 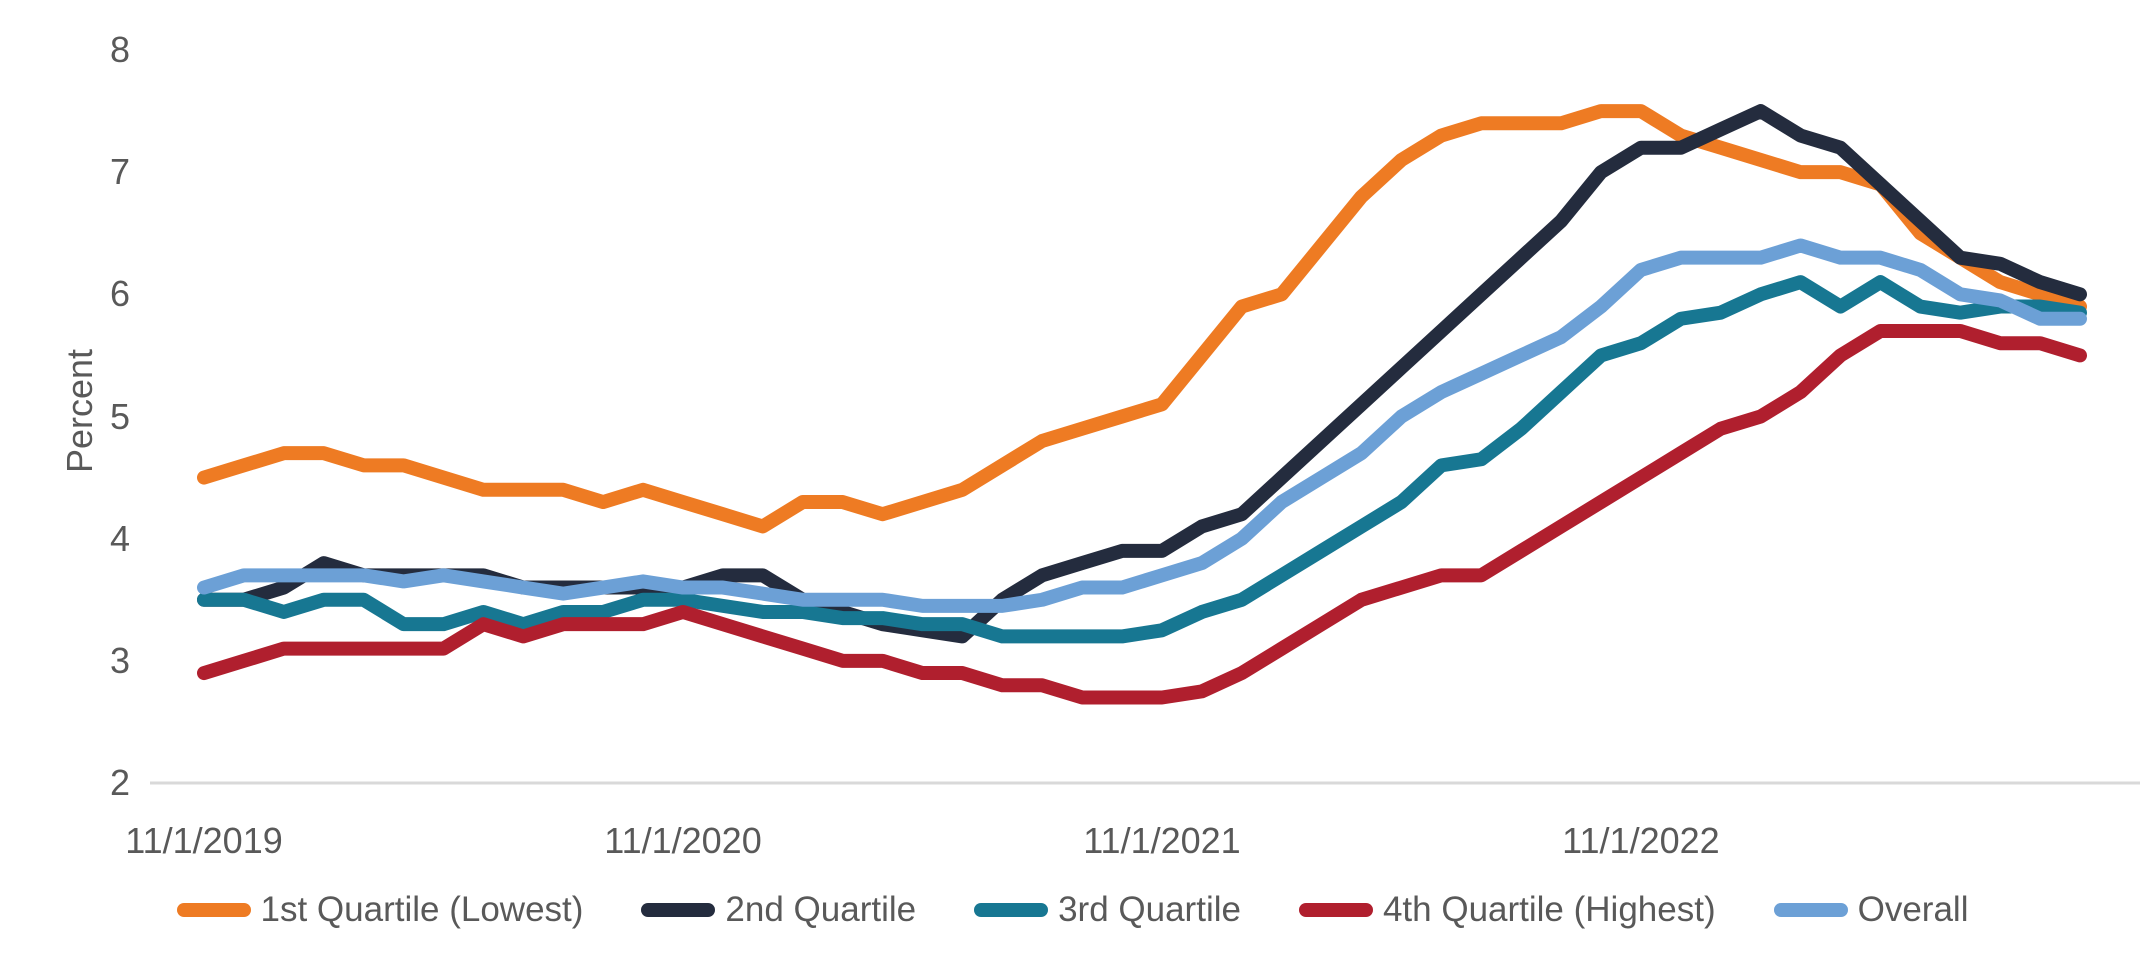 What do you see at coordinates (119, 660) in the screenshot?
I see `y-tick-label-3: 3` at bounding box center [119, 660].